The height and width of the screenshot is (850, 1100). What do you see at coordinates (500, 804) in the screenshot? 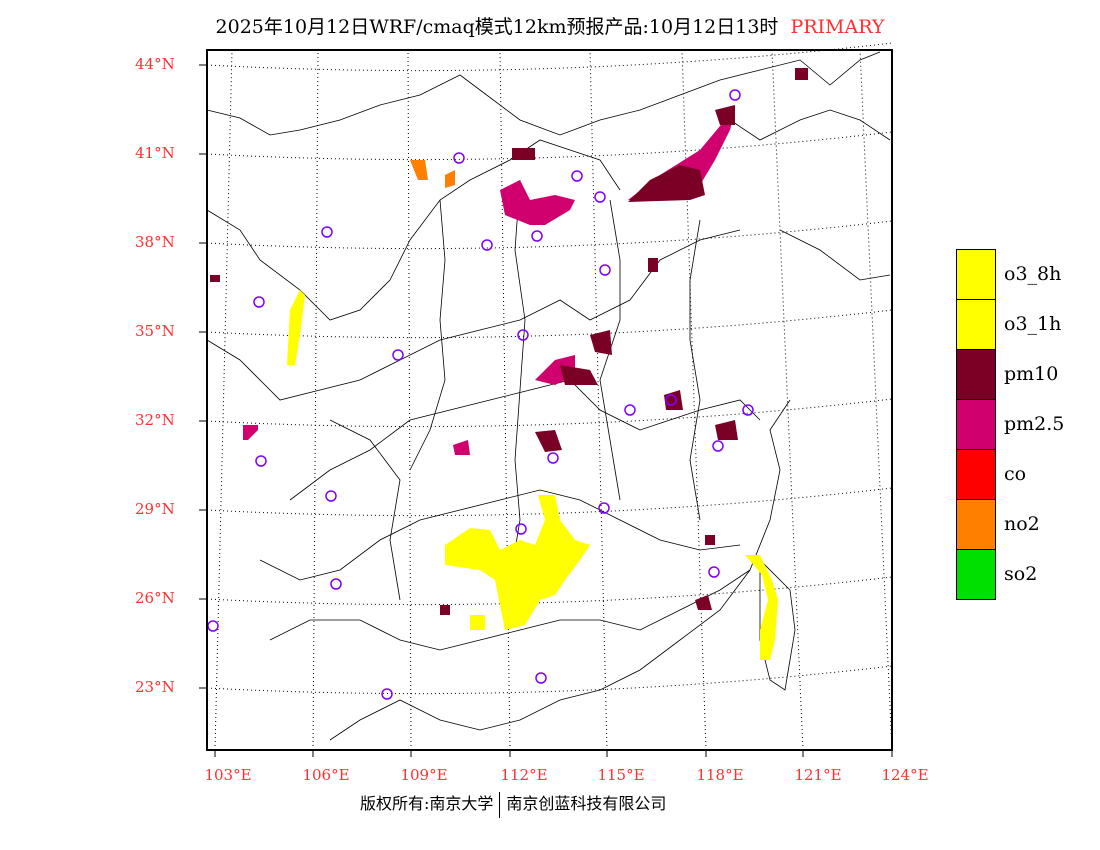
I see `footer-separator` at bounding box center [500, 804].